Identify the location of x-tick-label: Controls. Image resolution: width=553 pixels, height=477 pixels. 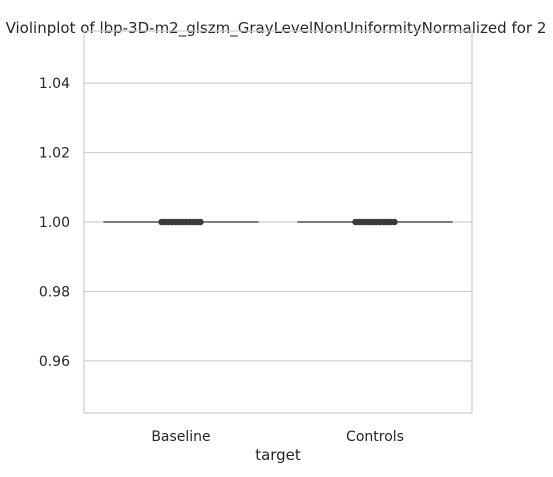
(375, 437).